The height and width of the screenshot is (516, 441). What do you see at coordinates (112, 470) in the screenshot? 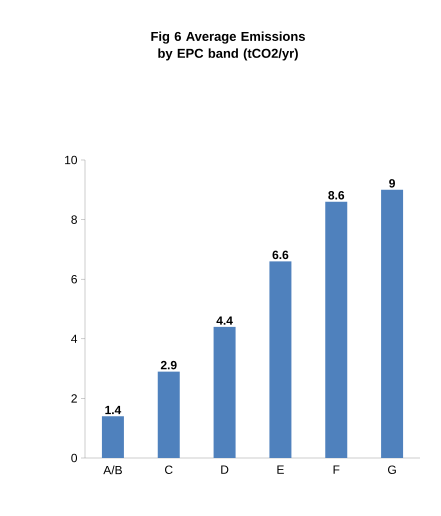
I see `x-tick-label: A/B` at bounding box center [112, 470].